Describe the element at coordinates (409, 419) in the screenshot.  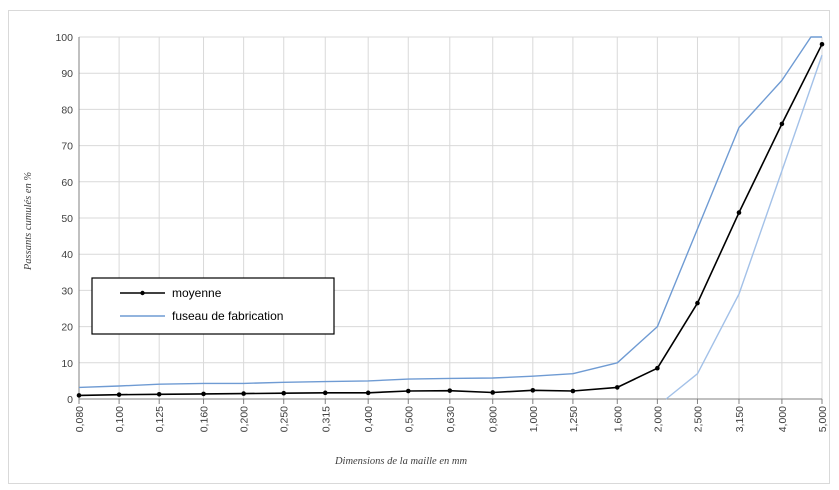
I see `x-tick-label: 0,500` at that location.